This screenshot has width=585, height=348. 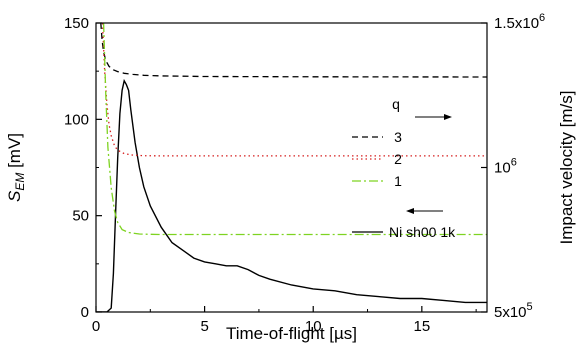 What do you see at coordinates (76, 119) in the screenshot?
I see `y-tick-label: 100` at bounding box center [76, 119].